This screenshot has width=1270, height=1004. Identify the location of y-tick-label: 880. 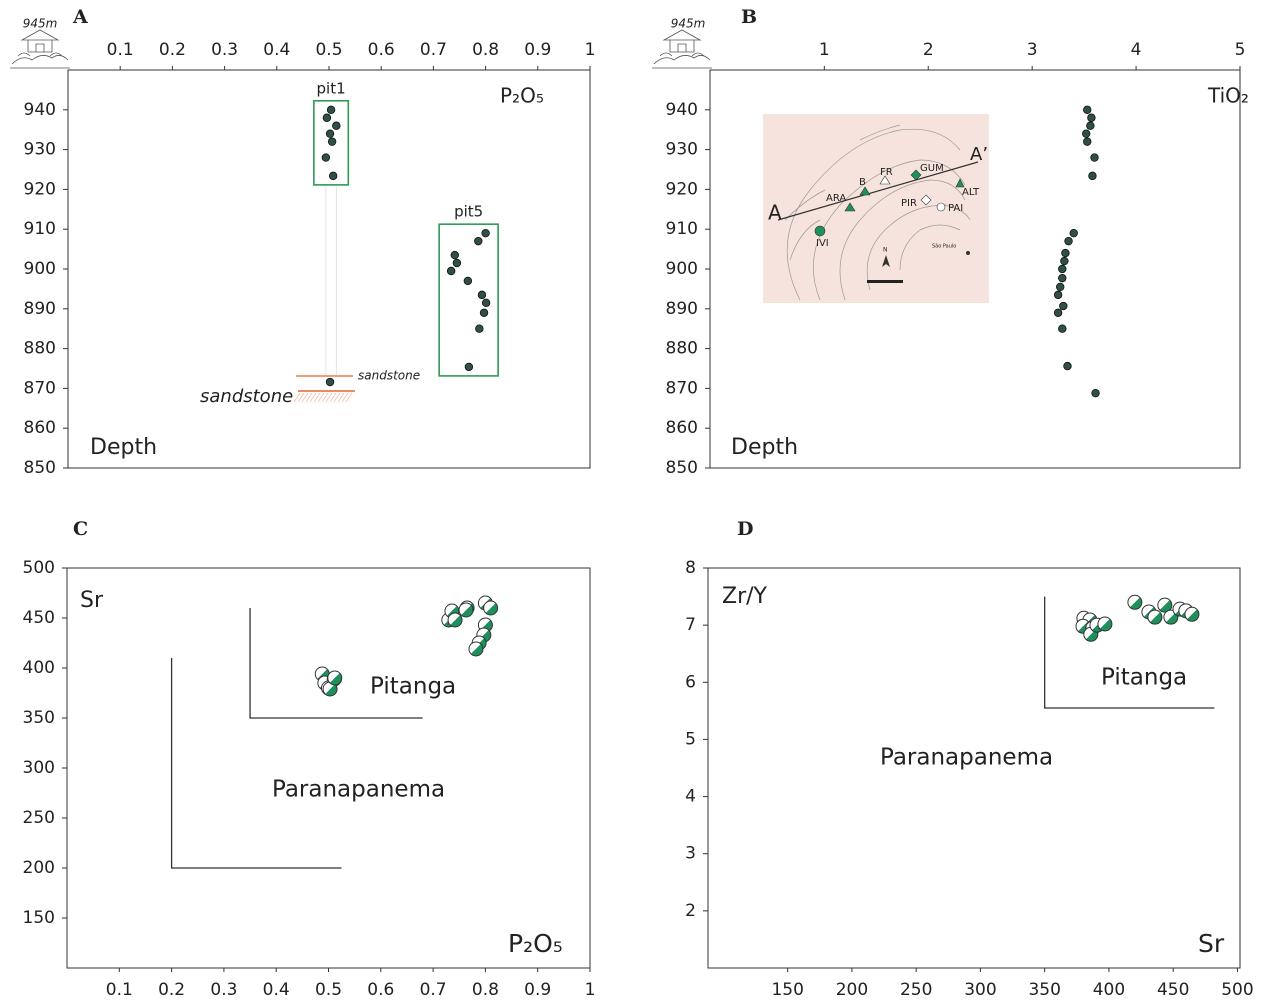
(40, 349).